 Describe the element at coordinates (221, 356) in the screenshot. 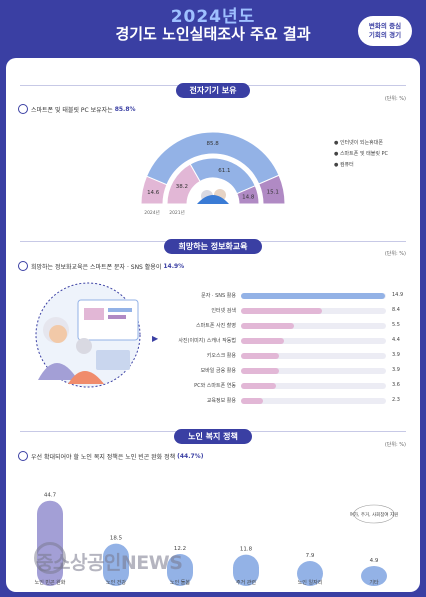

I see `bar-category-label: 키오스크 활용` at that location.